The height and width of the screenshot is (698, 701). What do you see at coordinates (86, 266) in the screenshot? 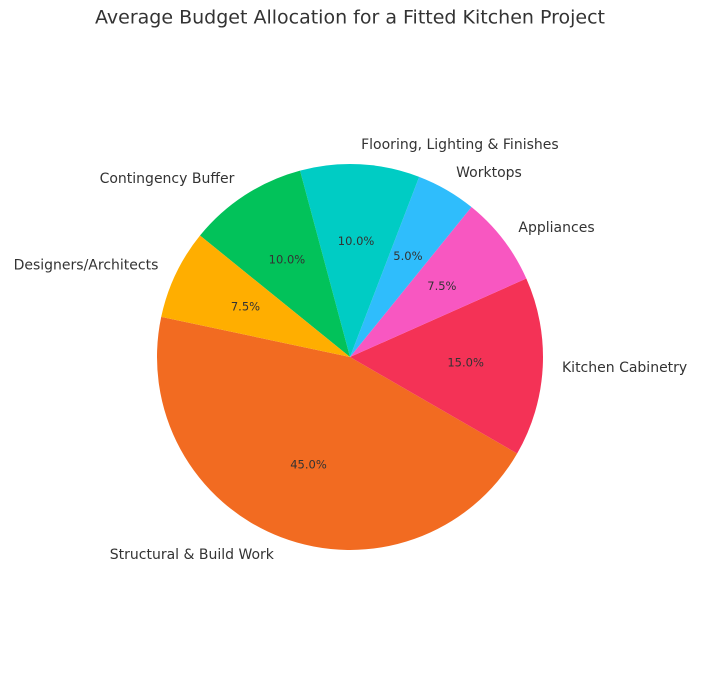
I see `slice-label: Designers/Architects` at bounding box center [86, 266].